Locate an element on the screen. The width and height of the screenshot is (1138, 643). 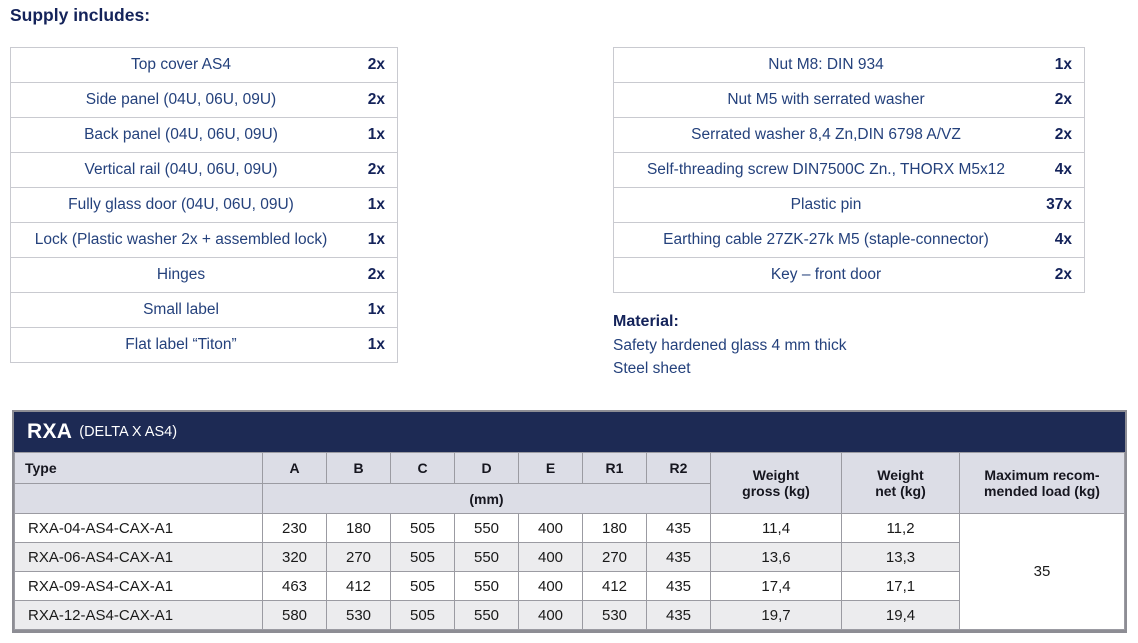
material-line: Safety hardened glass 4 mm thick is located at coordinates (730, 345).